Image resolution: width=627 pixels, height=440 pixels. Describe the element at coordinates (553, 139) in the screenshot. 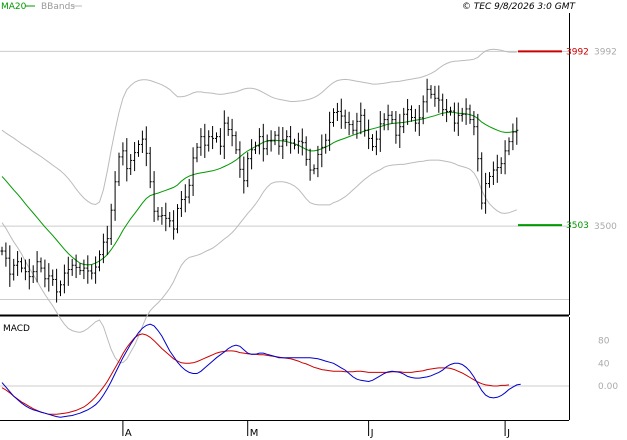

I see `level-markers: 3992 3503` at that location.